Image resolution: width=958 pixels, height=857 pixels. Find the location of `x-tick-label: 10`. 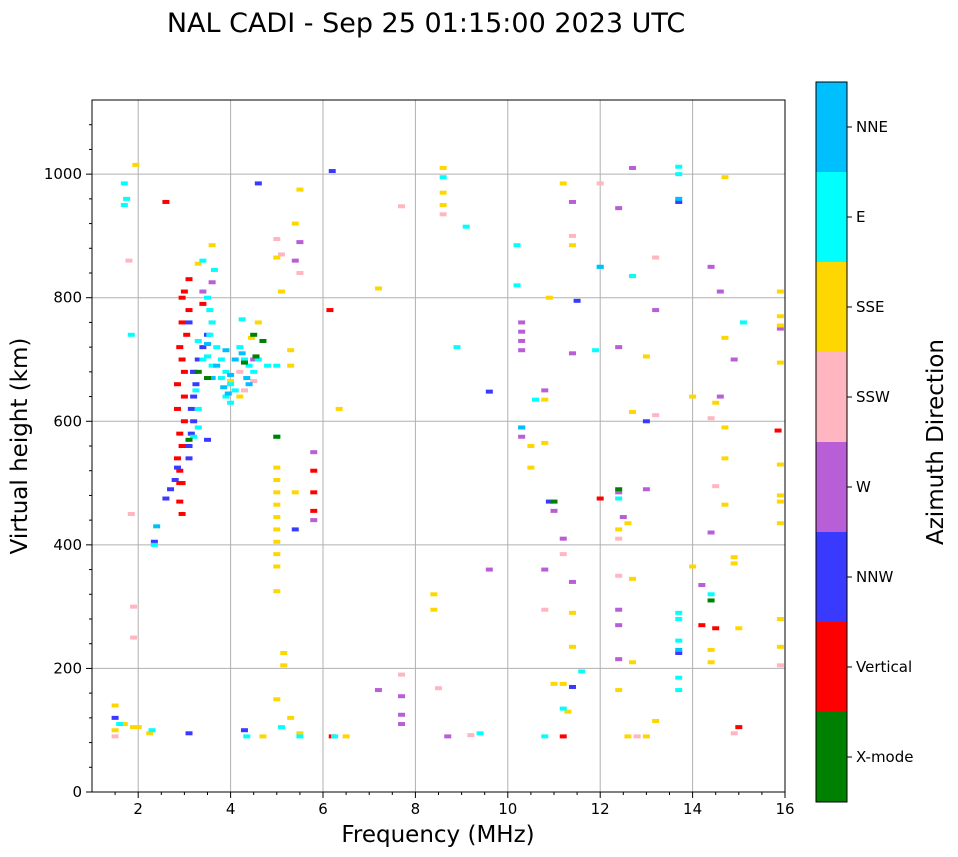

x-tick-label: 10 is located at coordinates (507, 809).